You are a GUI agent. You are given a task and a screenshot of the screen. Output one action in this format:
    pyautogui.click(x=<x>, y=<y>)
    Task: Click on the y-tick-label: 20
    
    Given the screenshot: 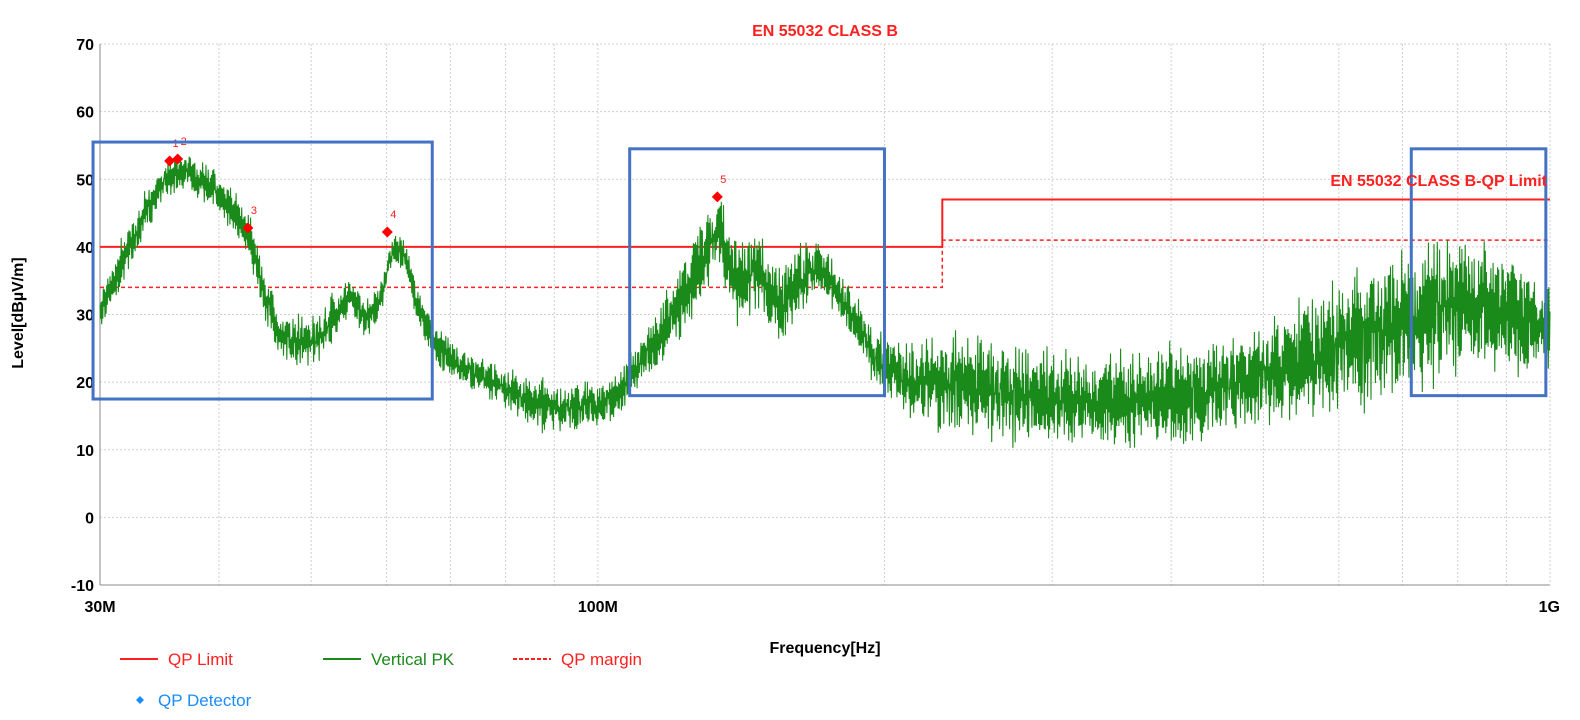 What is the action you would take?
    pyautogui.click(x=85, y=383)
    